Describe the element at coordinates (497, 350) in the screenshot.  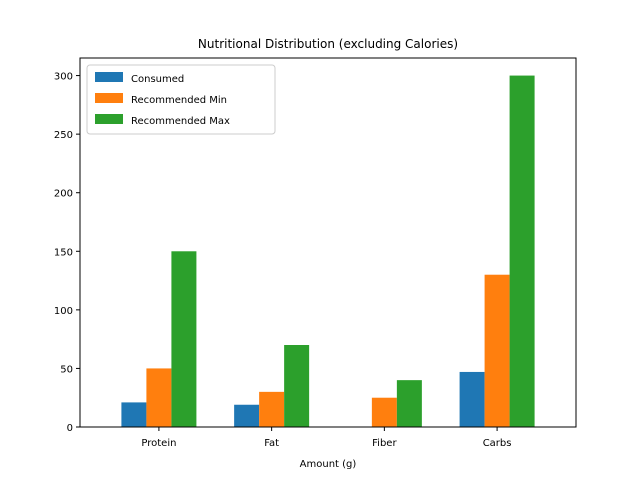
I see `bar-recommended-min-carbs` at that location.